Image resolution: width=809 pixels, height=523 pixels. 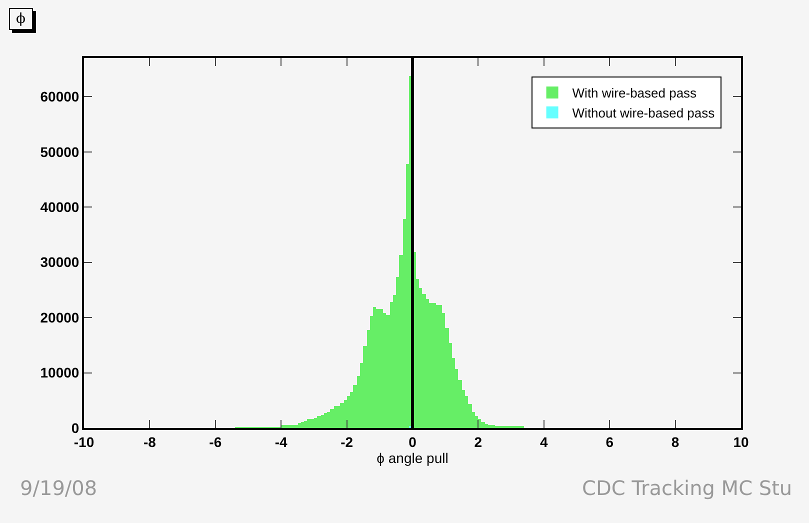 I want to click on x-tick-label: -4, so click(x=281, y=442).